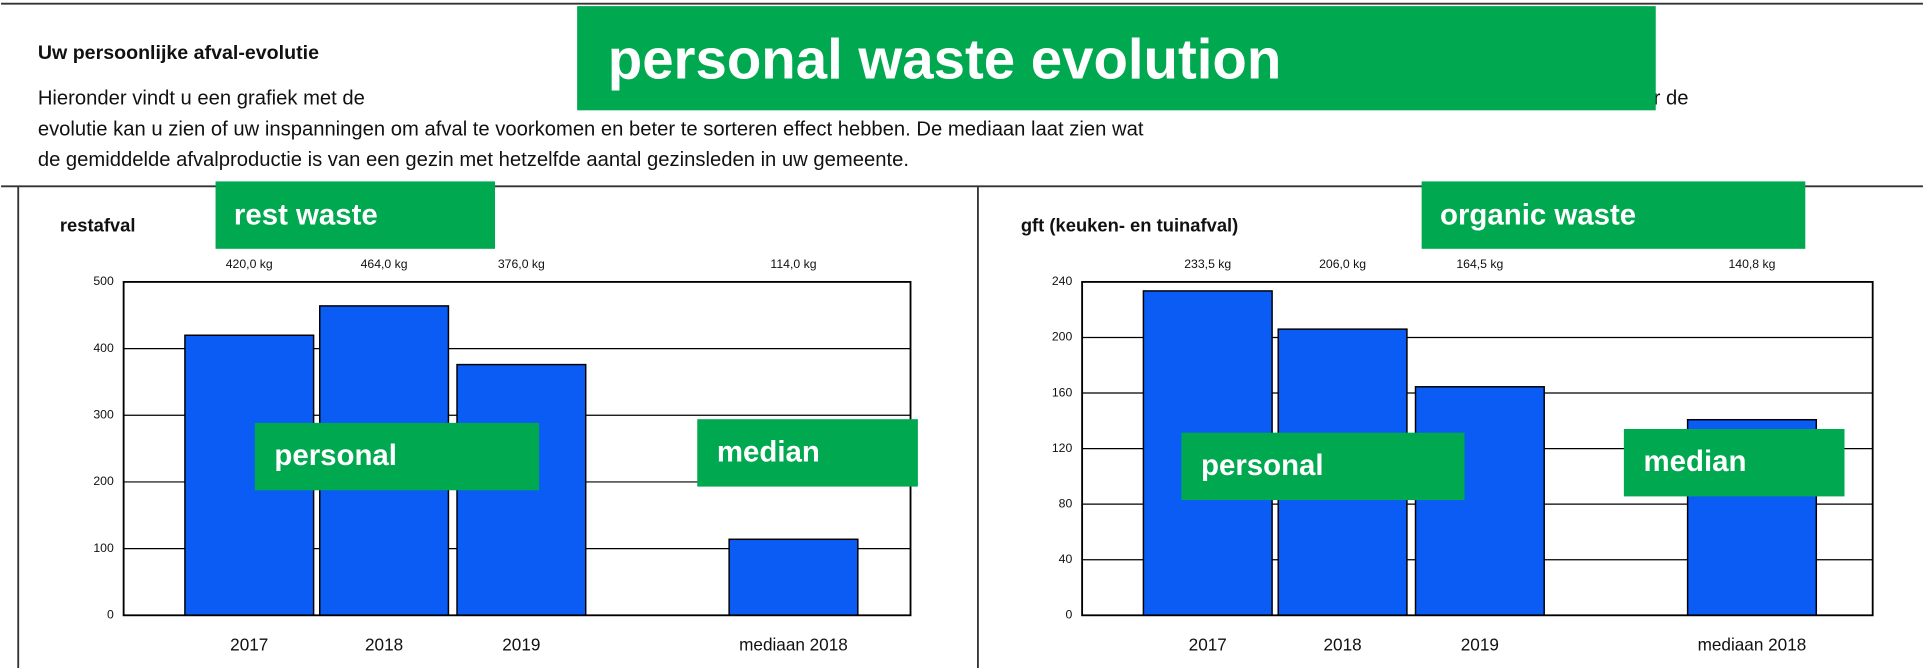 Image resolution: width=1924 pixels, height=668 pixels. I want to click on chart-title: gft (keuken- en tuinafval), so click(1129, 225).